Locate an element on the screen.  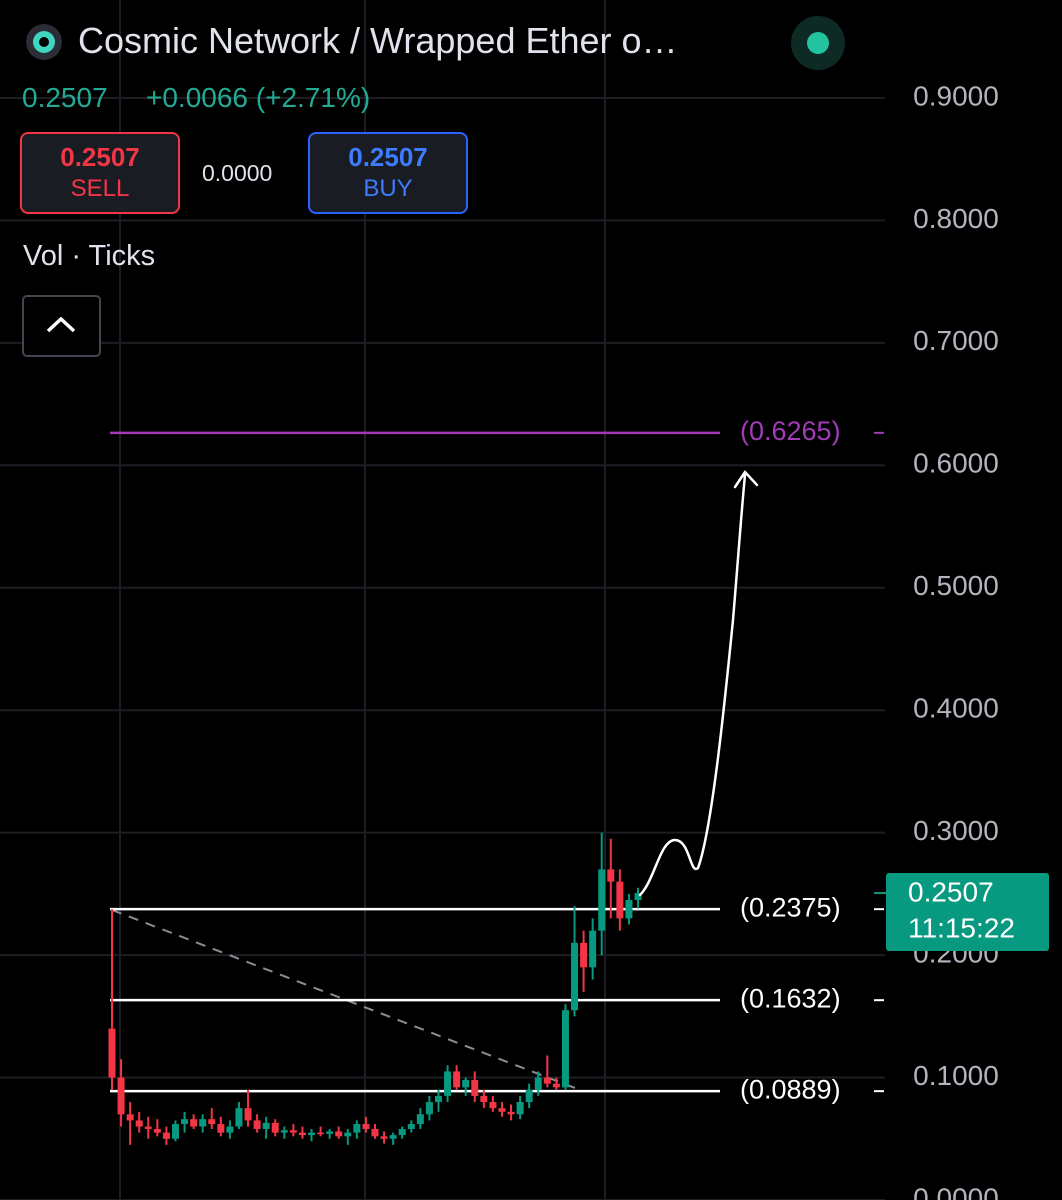
level-label: (0.2375) is located at coordinates (790, 907).